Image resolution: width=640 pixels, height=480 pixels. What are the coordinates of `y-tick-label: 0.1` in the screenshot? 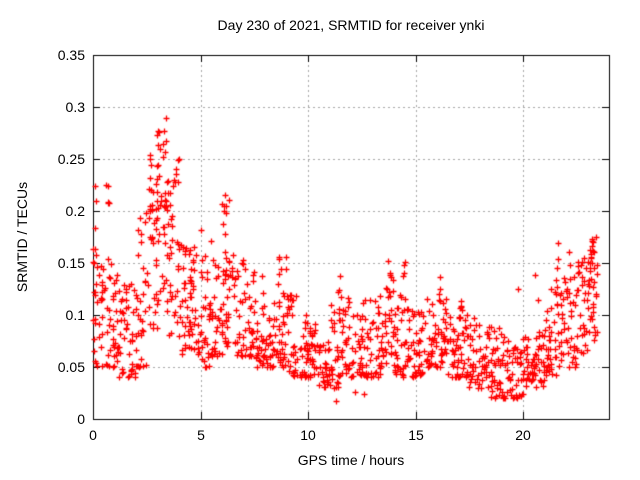 It's located at (75, 315).